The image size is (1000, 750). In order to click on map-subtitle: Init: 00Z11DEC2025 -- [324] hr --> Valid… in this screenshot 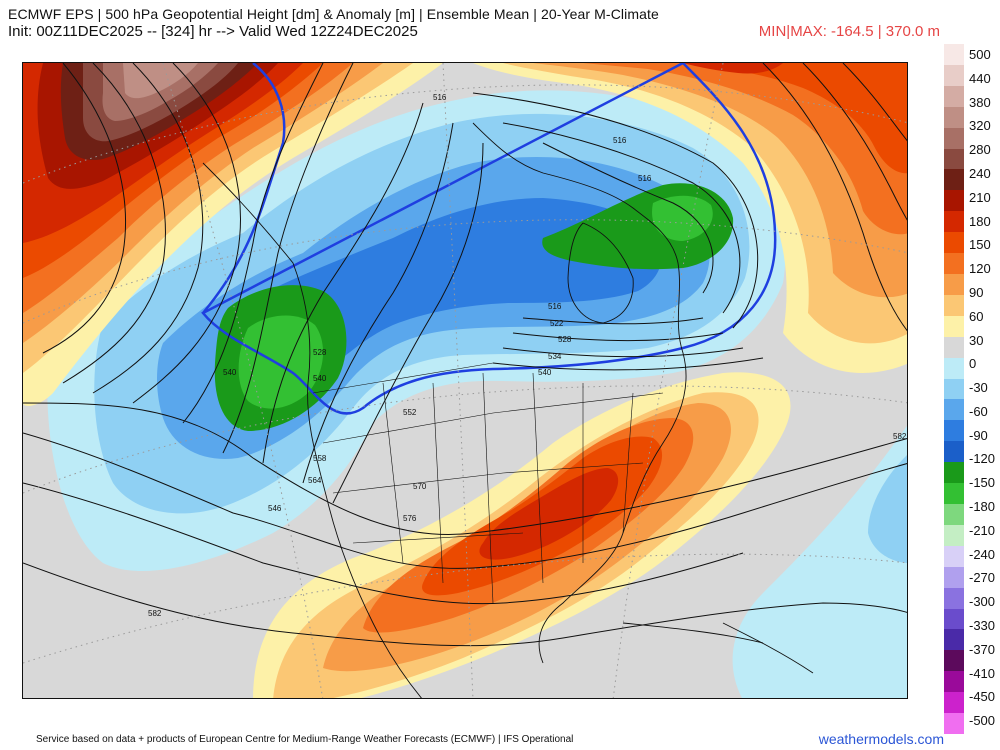, I will do `click(213, 31)`.